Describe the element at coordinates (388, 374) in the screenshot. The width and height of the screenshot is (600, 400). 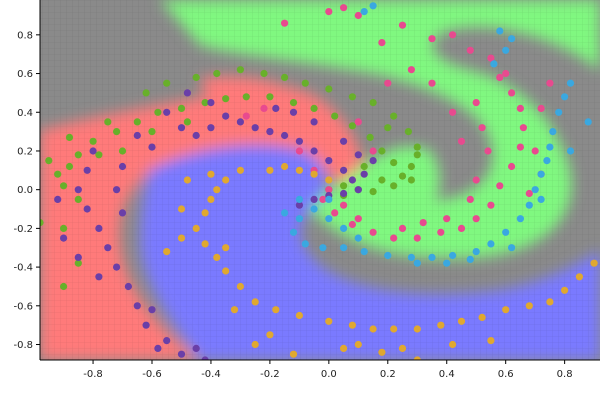
I see `x-tick-label: 0.2` at that location.